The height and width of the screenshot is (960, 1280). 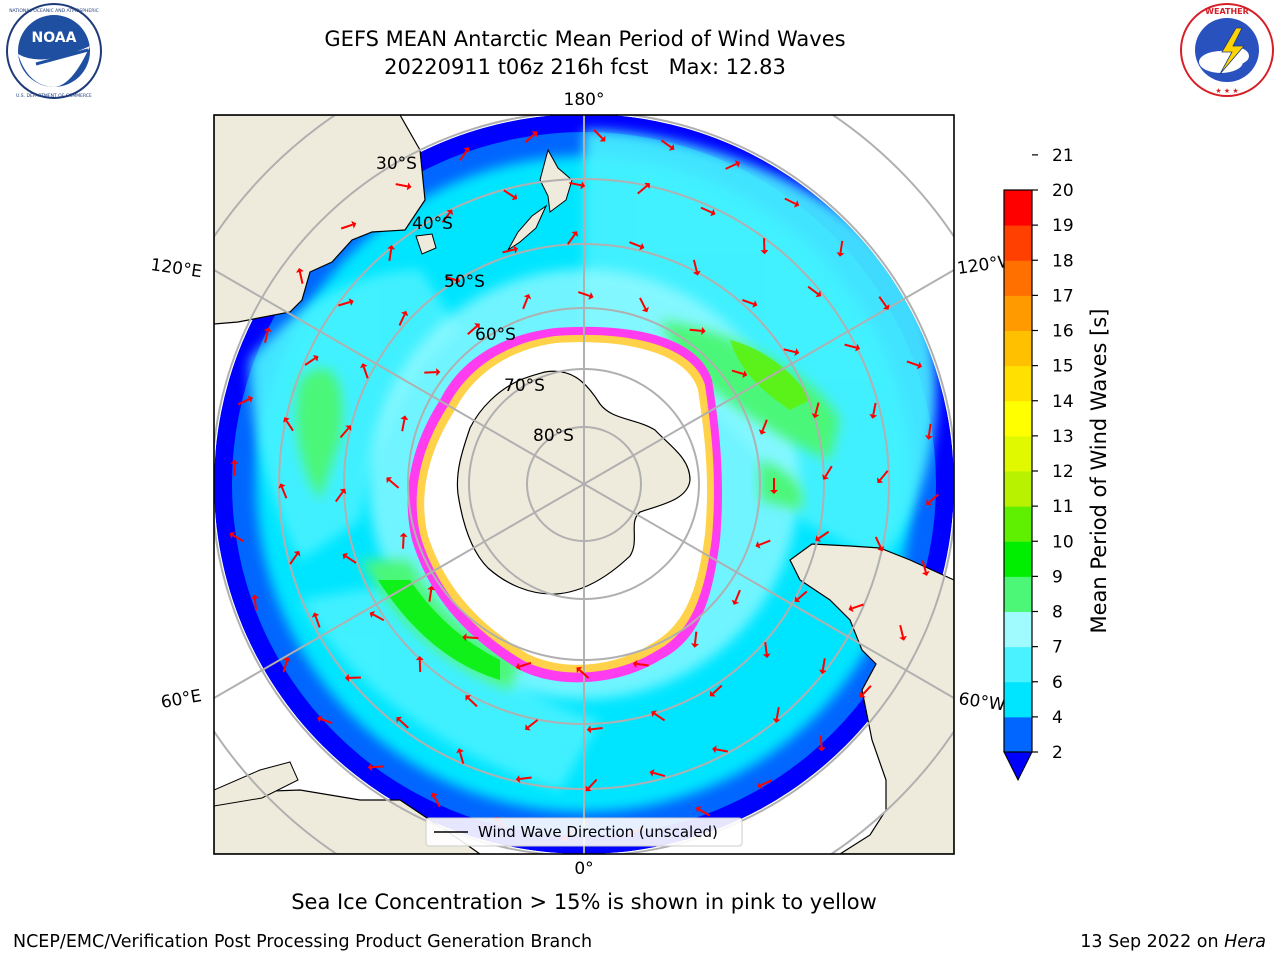 I want to click on colorbar-tick-label: 8, so click(x=1057, y=613).